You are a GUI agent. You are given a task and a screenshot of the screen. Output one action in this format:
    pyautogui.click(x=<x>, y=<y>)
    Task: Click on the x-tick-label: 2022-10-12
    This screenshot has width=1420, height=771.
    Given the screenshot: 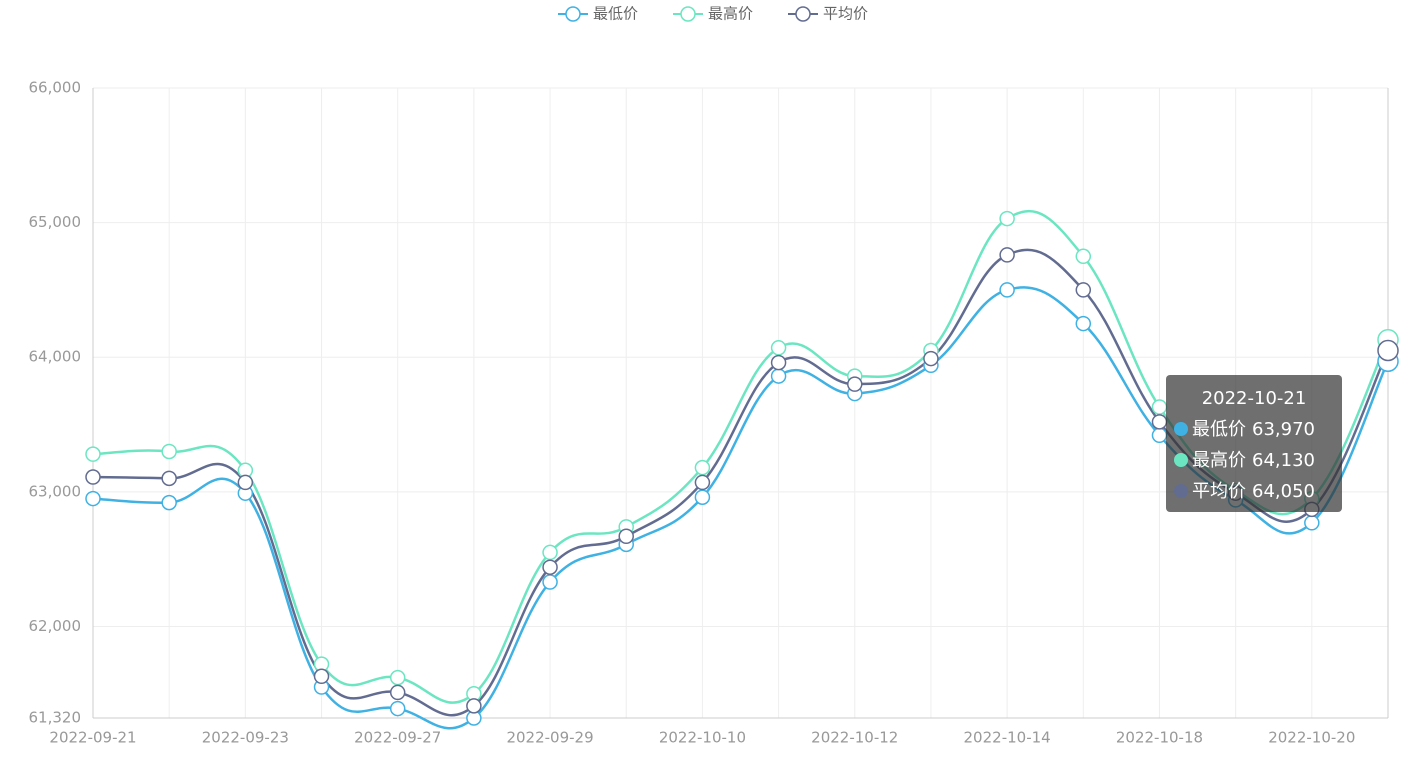 What is the action you would take?
    pyautogui.click(x=854, y=738)
    